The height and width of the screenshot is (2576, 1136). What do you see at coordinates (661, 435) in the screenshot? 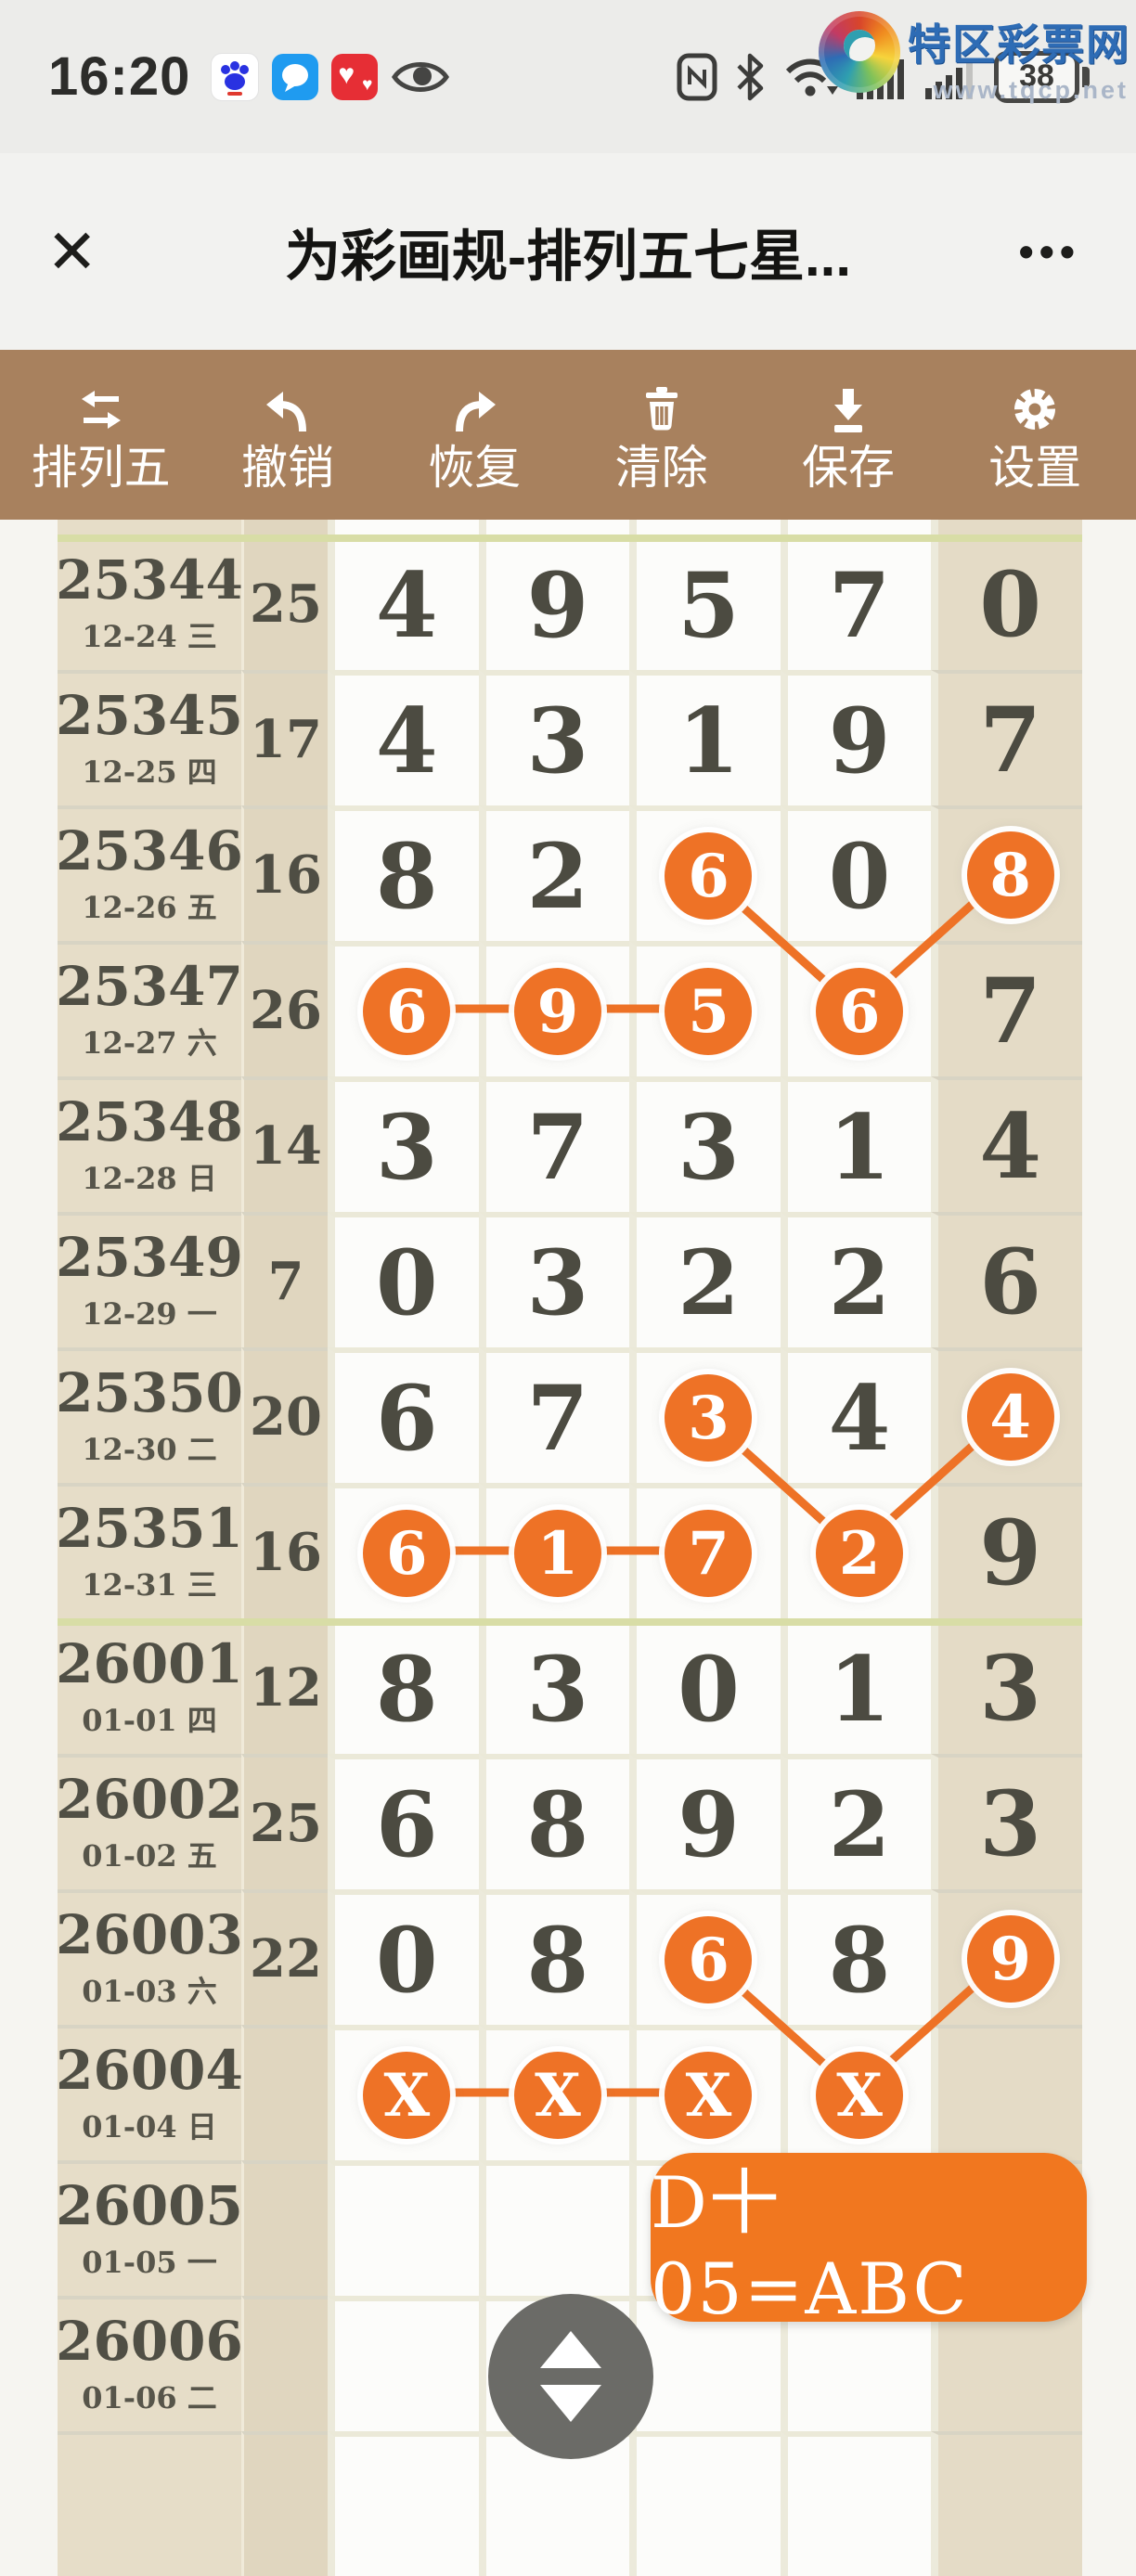
I see `clear-button: 清除` at bounding box center [661, 435].